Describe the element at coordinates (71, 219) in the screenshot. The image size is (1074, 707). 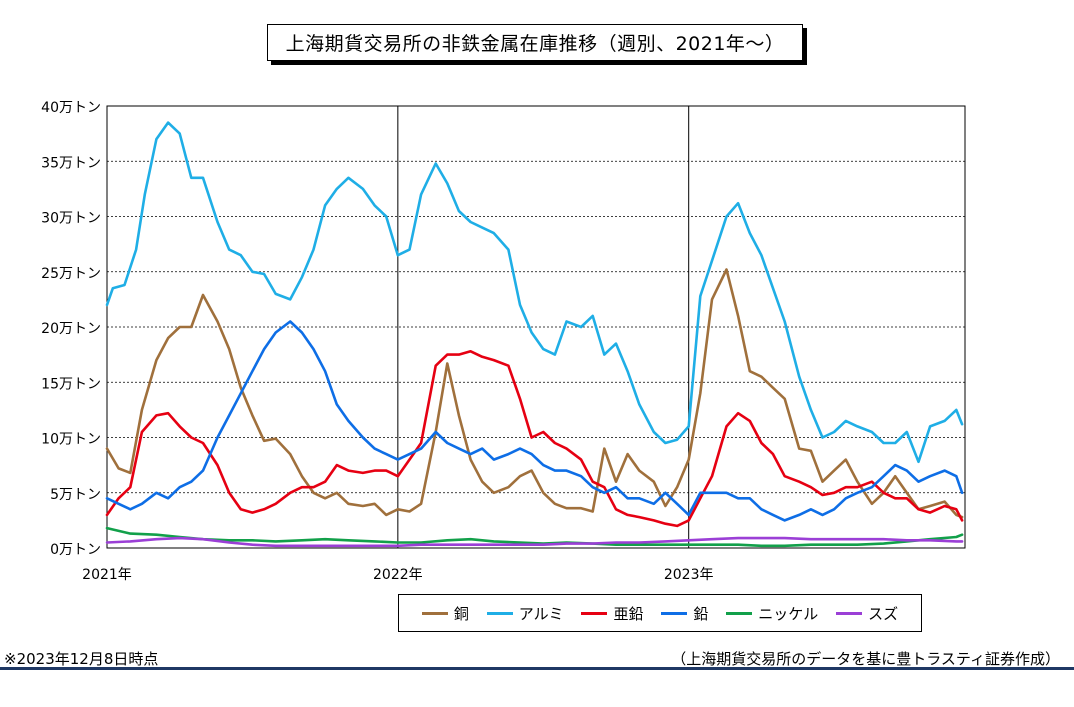
I see `y-tick-label: 30万トン` at that location.